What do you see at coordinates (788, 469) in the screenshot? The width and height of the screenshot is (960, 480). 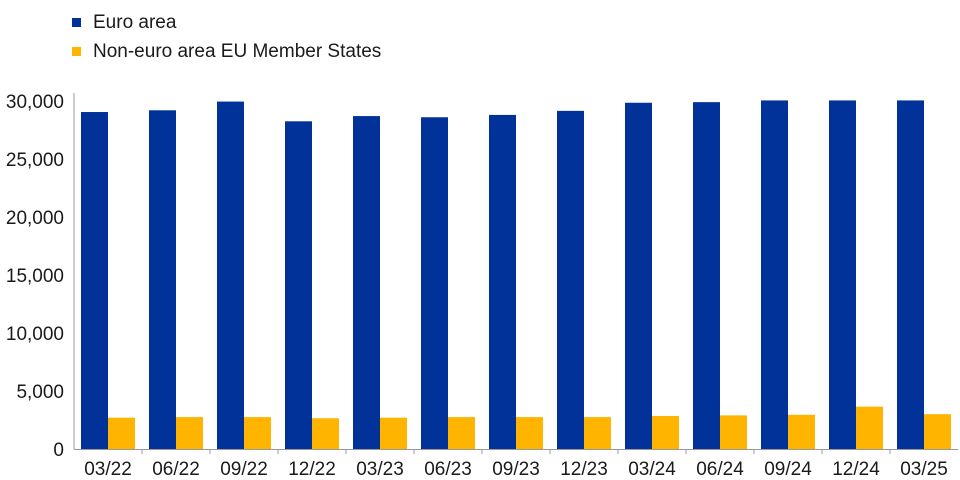 I see `x-tick-label: 09/24` at bounding box center [788, 469].